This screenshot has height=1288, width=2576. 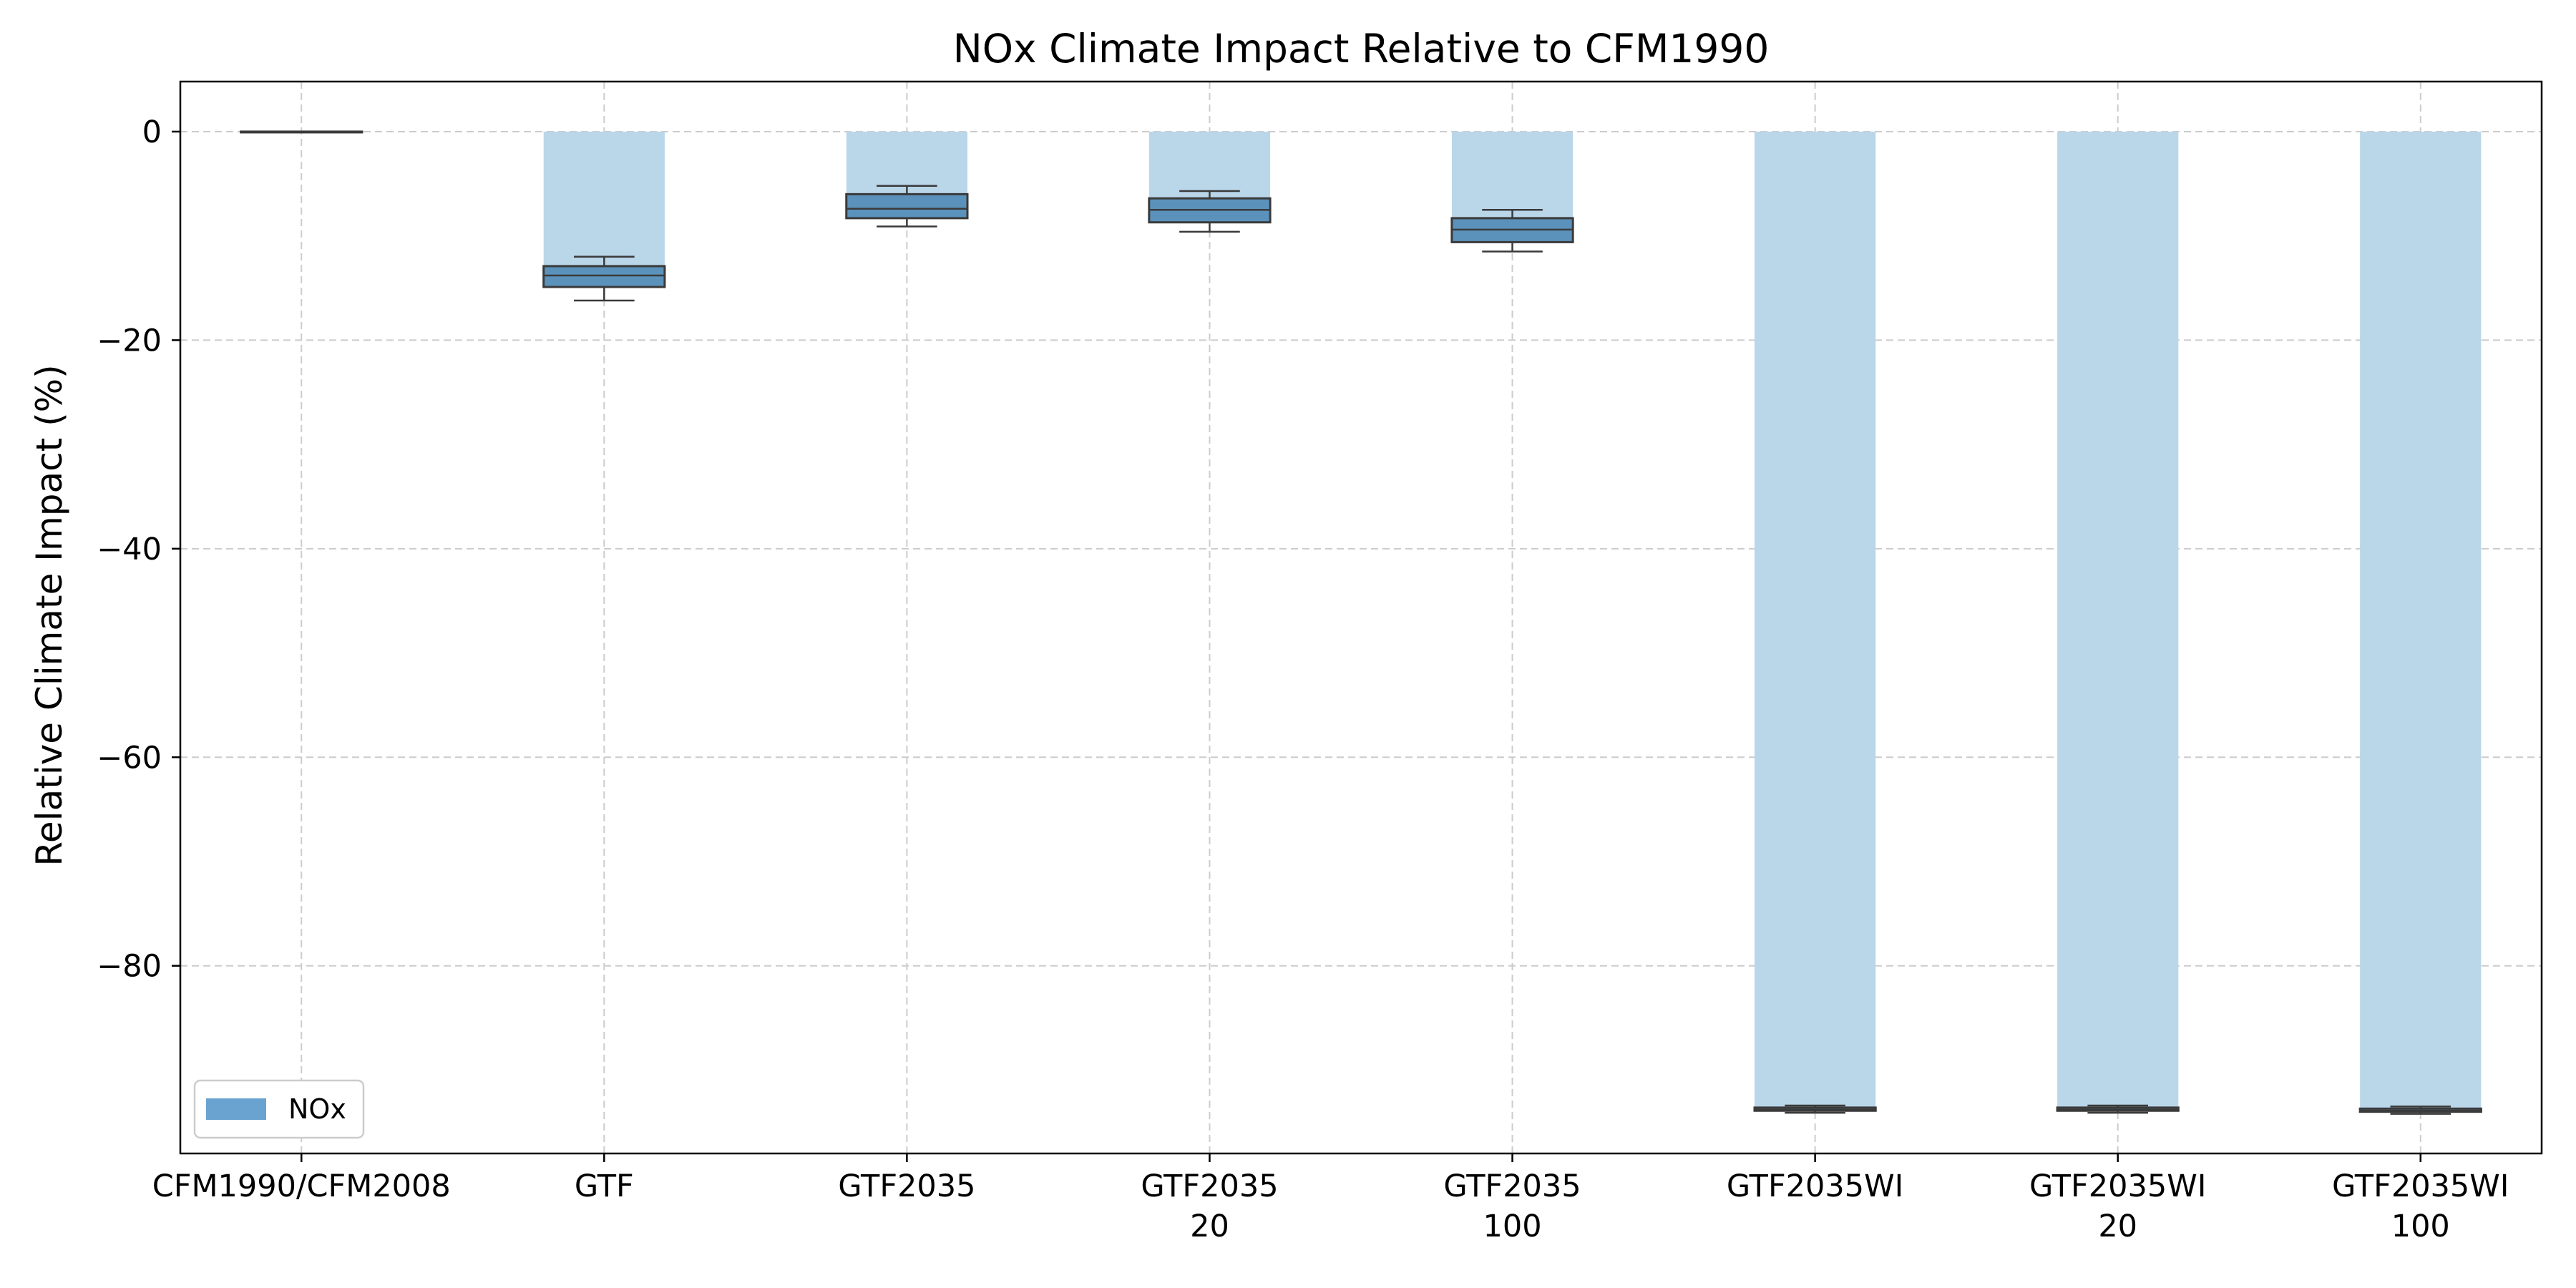 What do you see at coordinates (129, 758) in the screenshot?
I see `y-tick-label: −60` at bounding box center [129, 758].